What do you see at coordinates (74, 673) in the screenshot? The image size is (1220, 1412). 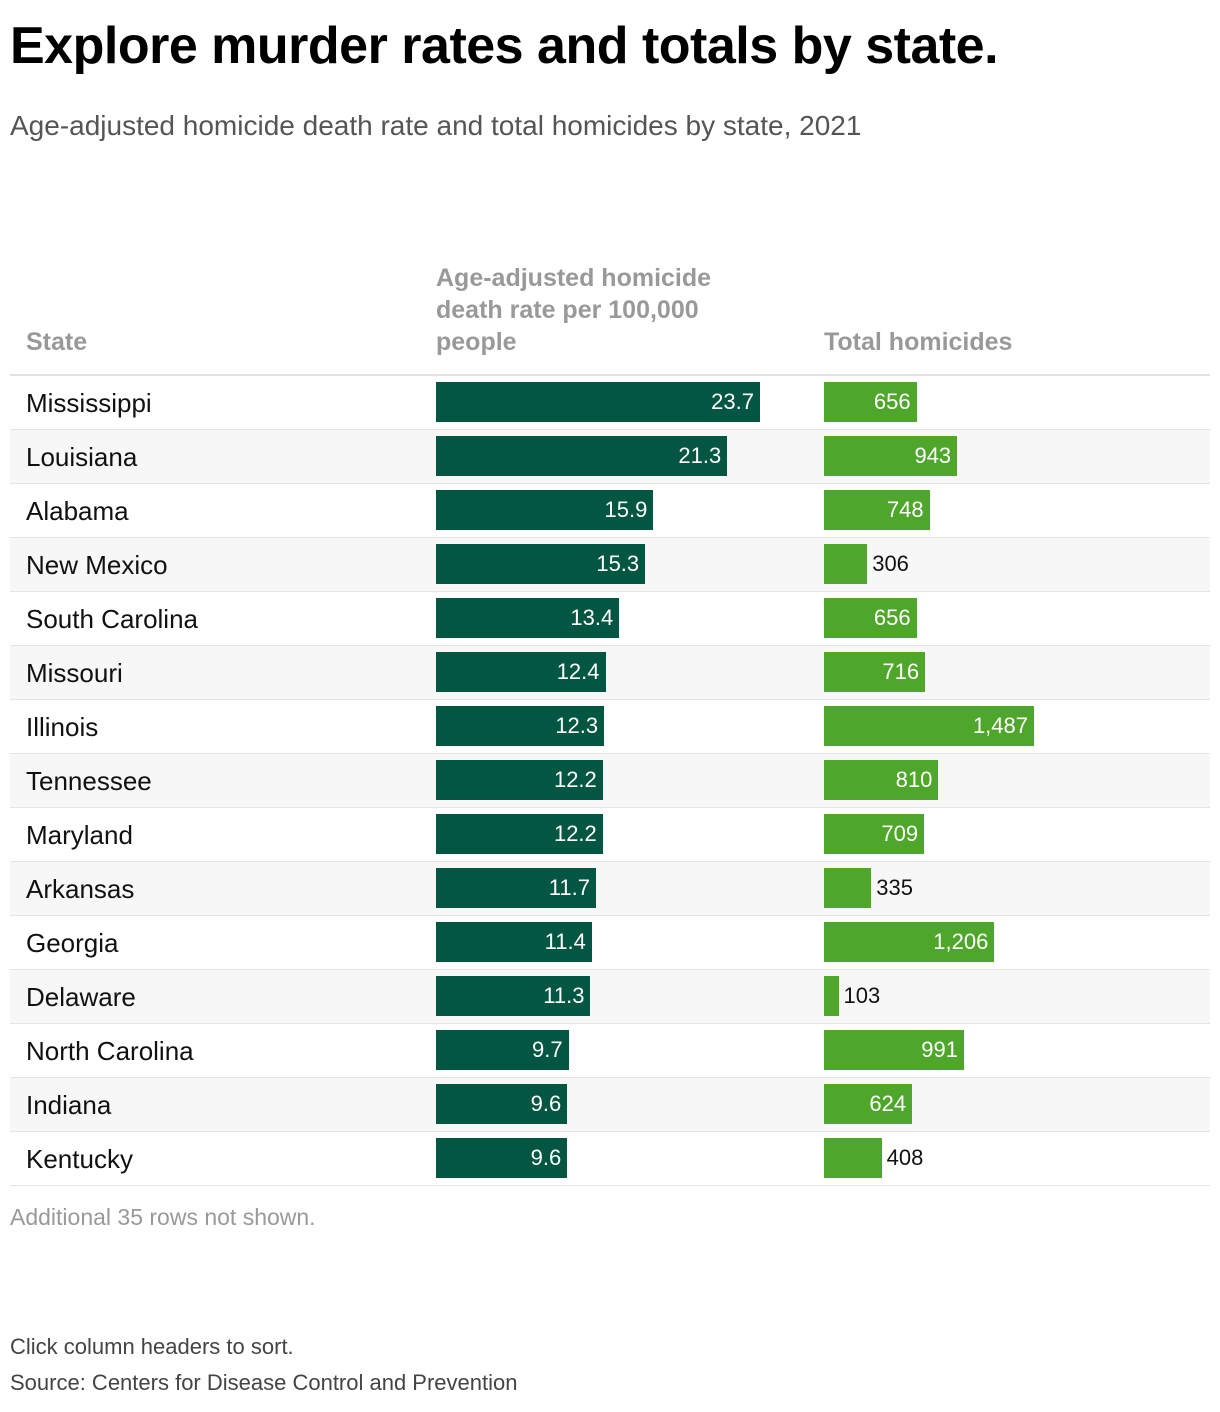 I see `state-name: Missouri` at bounding box center [74, 673].